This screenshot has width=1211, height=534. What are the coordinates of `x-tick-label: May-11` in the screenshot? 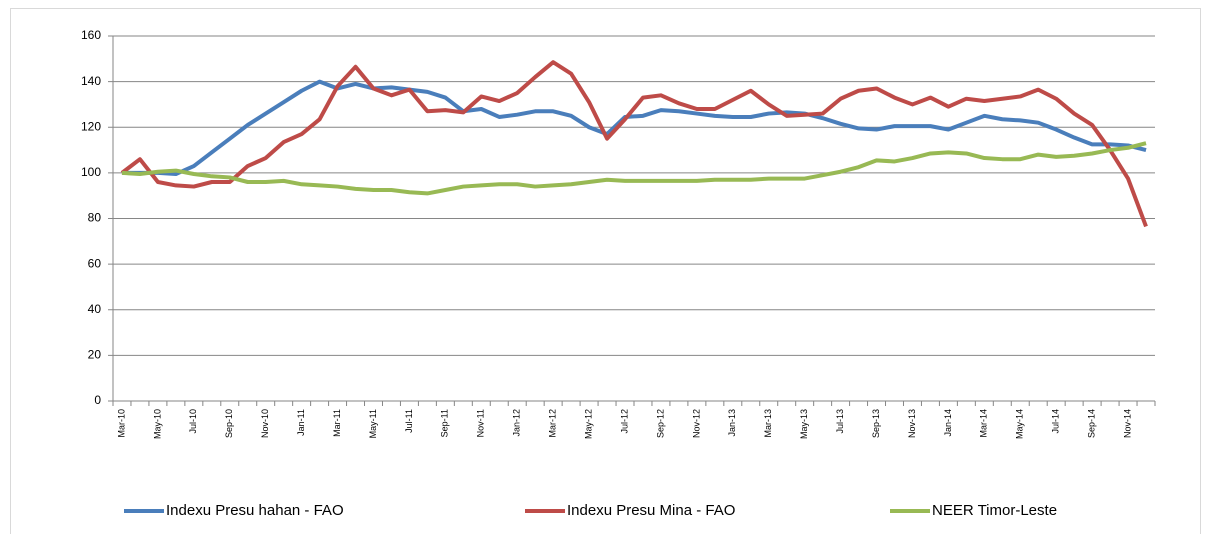 It's located at (373, 423).